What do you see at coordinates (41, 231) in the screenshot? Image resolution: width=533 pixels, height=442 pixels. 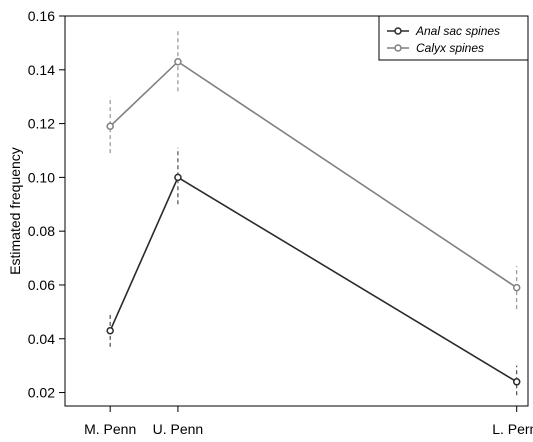 I see `y-tick-label: 0.08` at bounding box center [41, 231].